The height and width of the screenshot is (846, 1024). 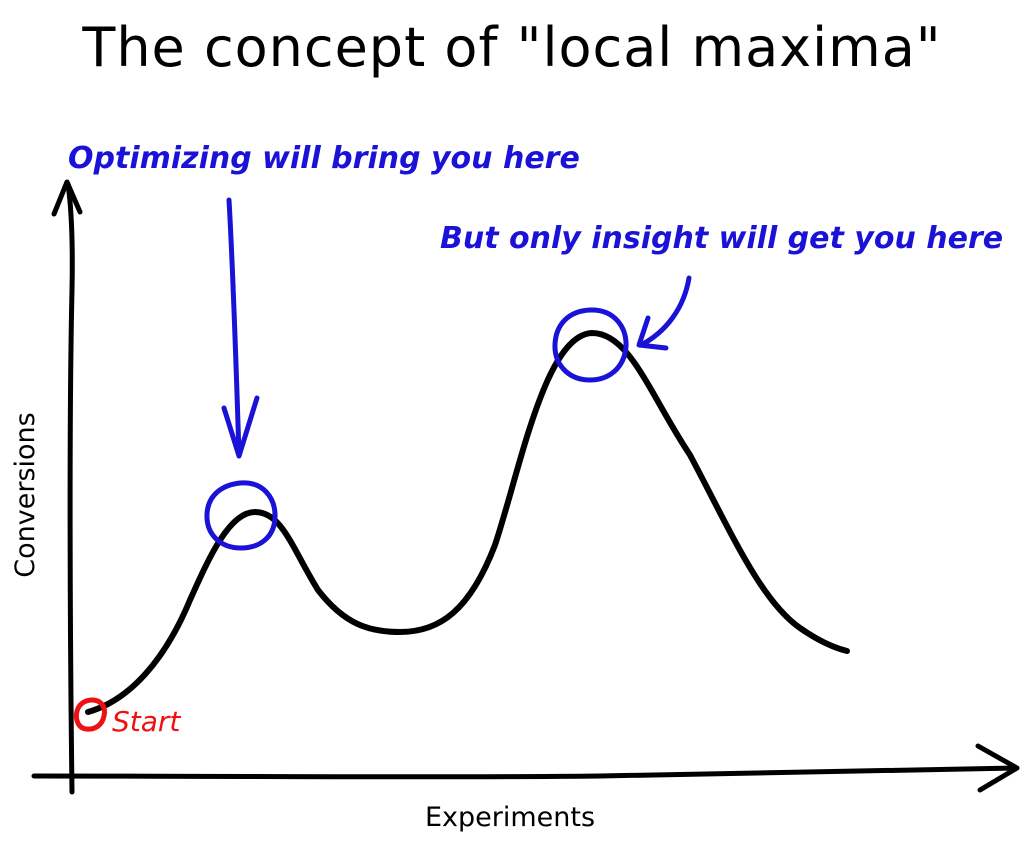 I want to click on start-label: Start, so click(x=146, y=721).